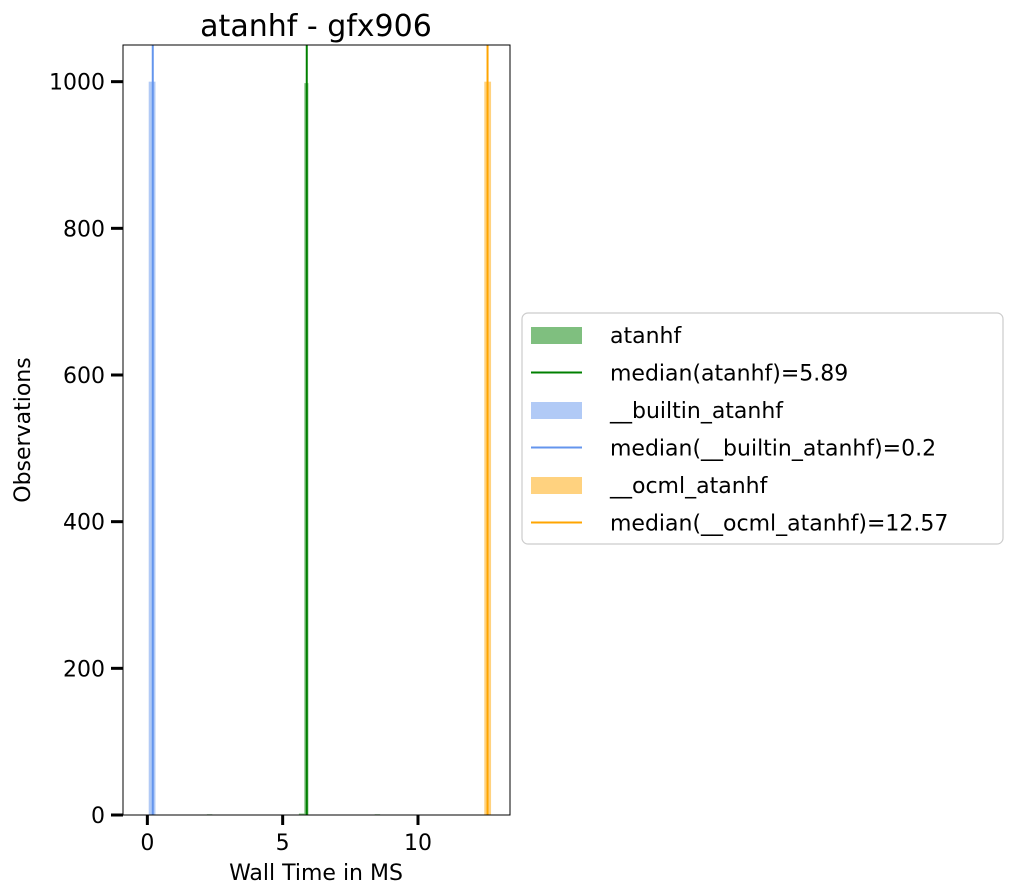 This screenshot has height=896, width=1014. What do you see at coordinates (689, 486) in the screenshot?
I see `legend-entry-label: __ocml_atanhf` at bounding box center [689, 486].